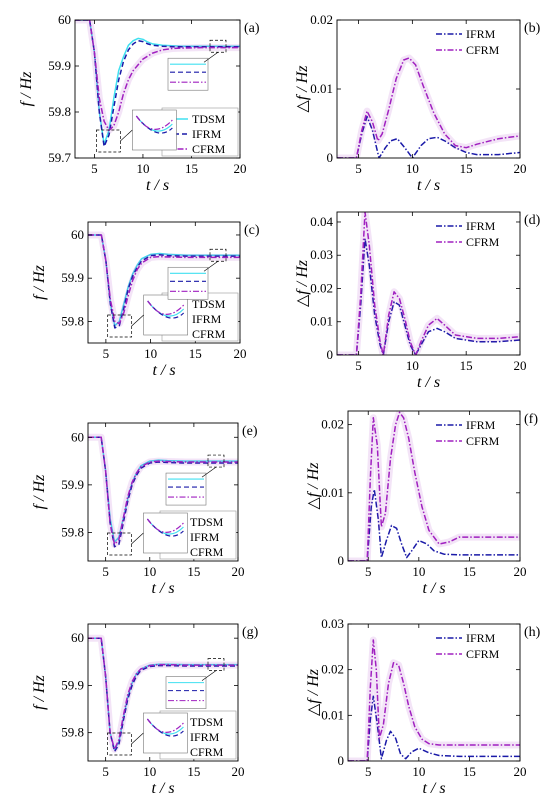 Image resolution: width=550 pixels, height=798 pixels. I want to click on panel-label: (c), so click(252, 230).